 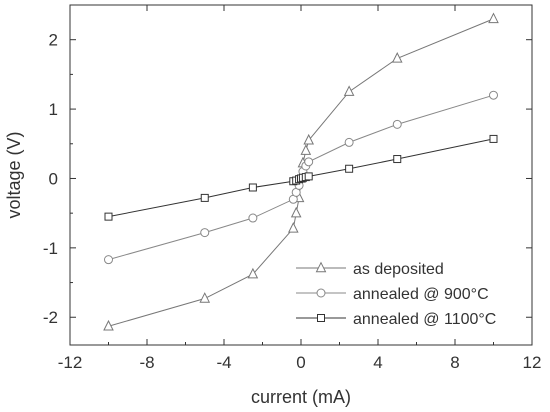 I want to click on y-tick-label: 1, so click(x=53, y=109).